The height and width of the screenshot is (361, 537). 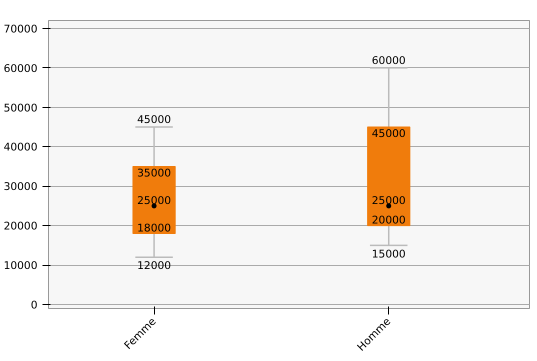 What do you see at coordinates (34, 305) in the screenshot?
I see `y-tick-label: 0` at bounding box center [34, 305].